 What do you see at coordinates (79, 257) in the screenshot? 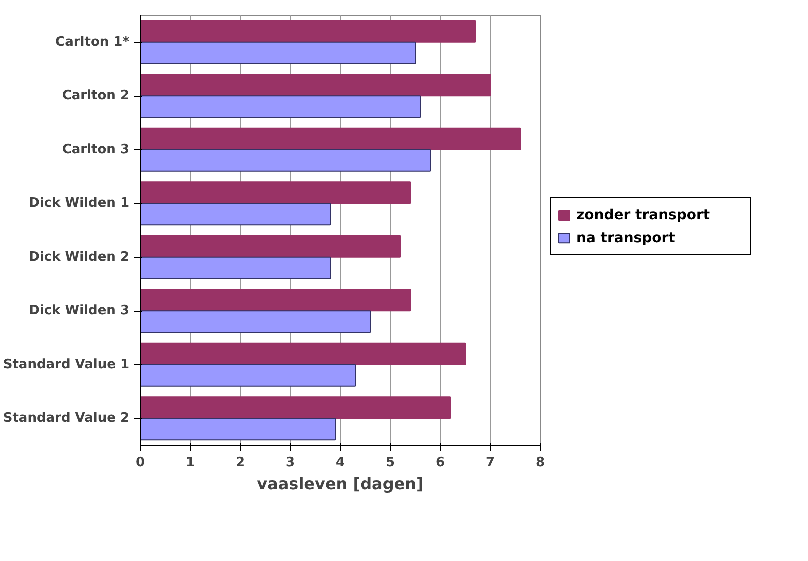
I see `y-tick-label: Dick Wilden 2` at bounding box center [79, 257].